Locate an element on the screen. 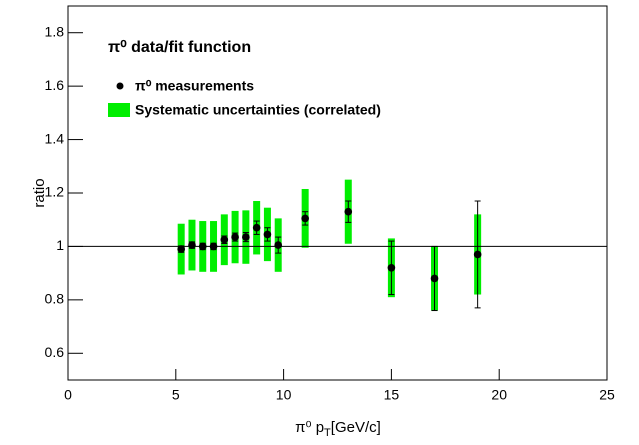  x-label-sub: T is located at coordinates (327, 433).